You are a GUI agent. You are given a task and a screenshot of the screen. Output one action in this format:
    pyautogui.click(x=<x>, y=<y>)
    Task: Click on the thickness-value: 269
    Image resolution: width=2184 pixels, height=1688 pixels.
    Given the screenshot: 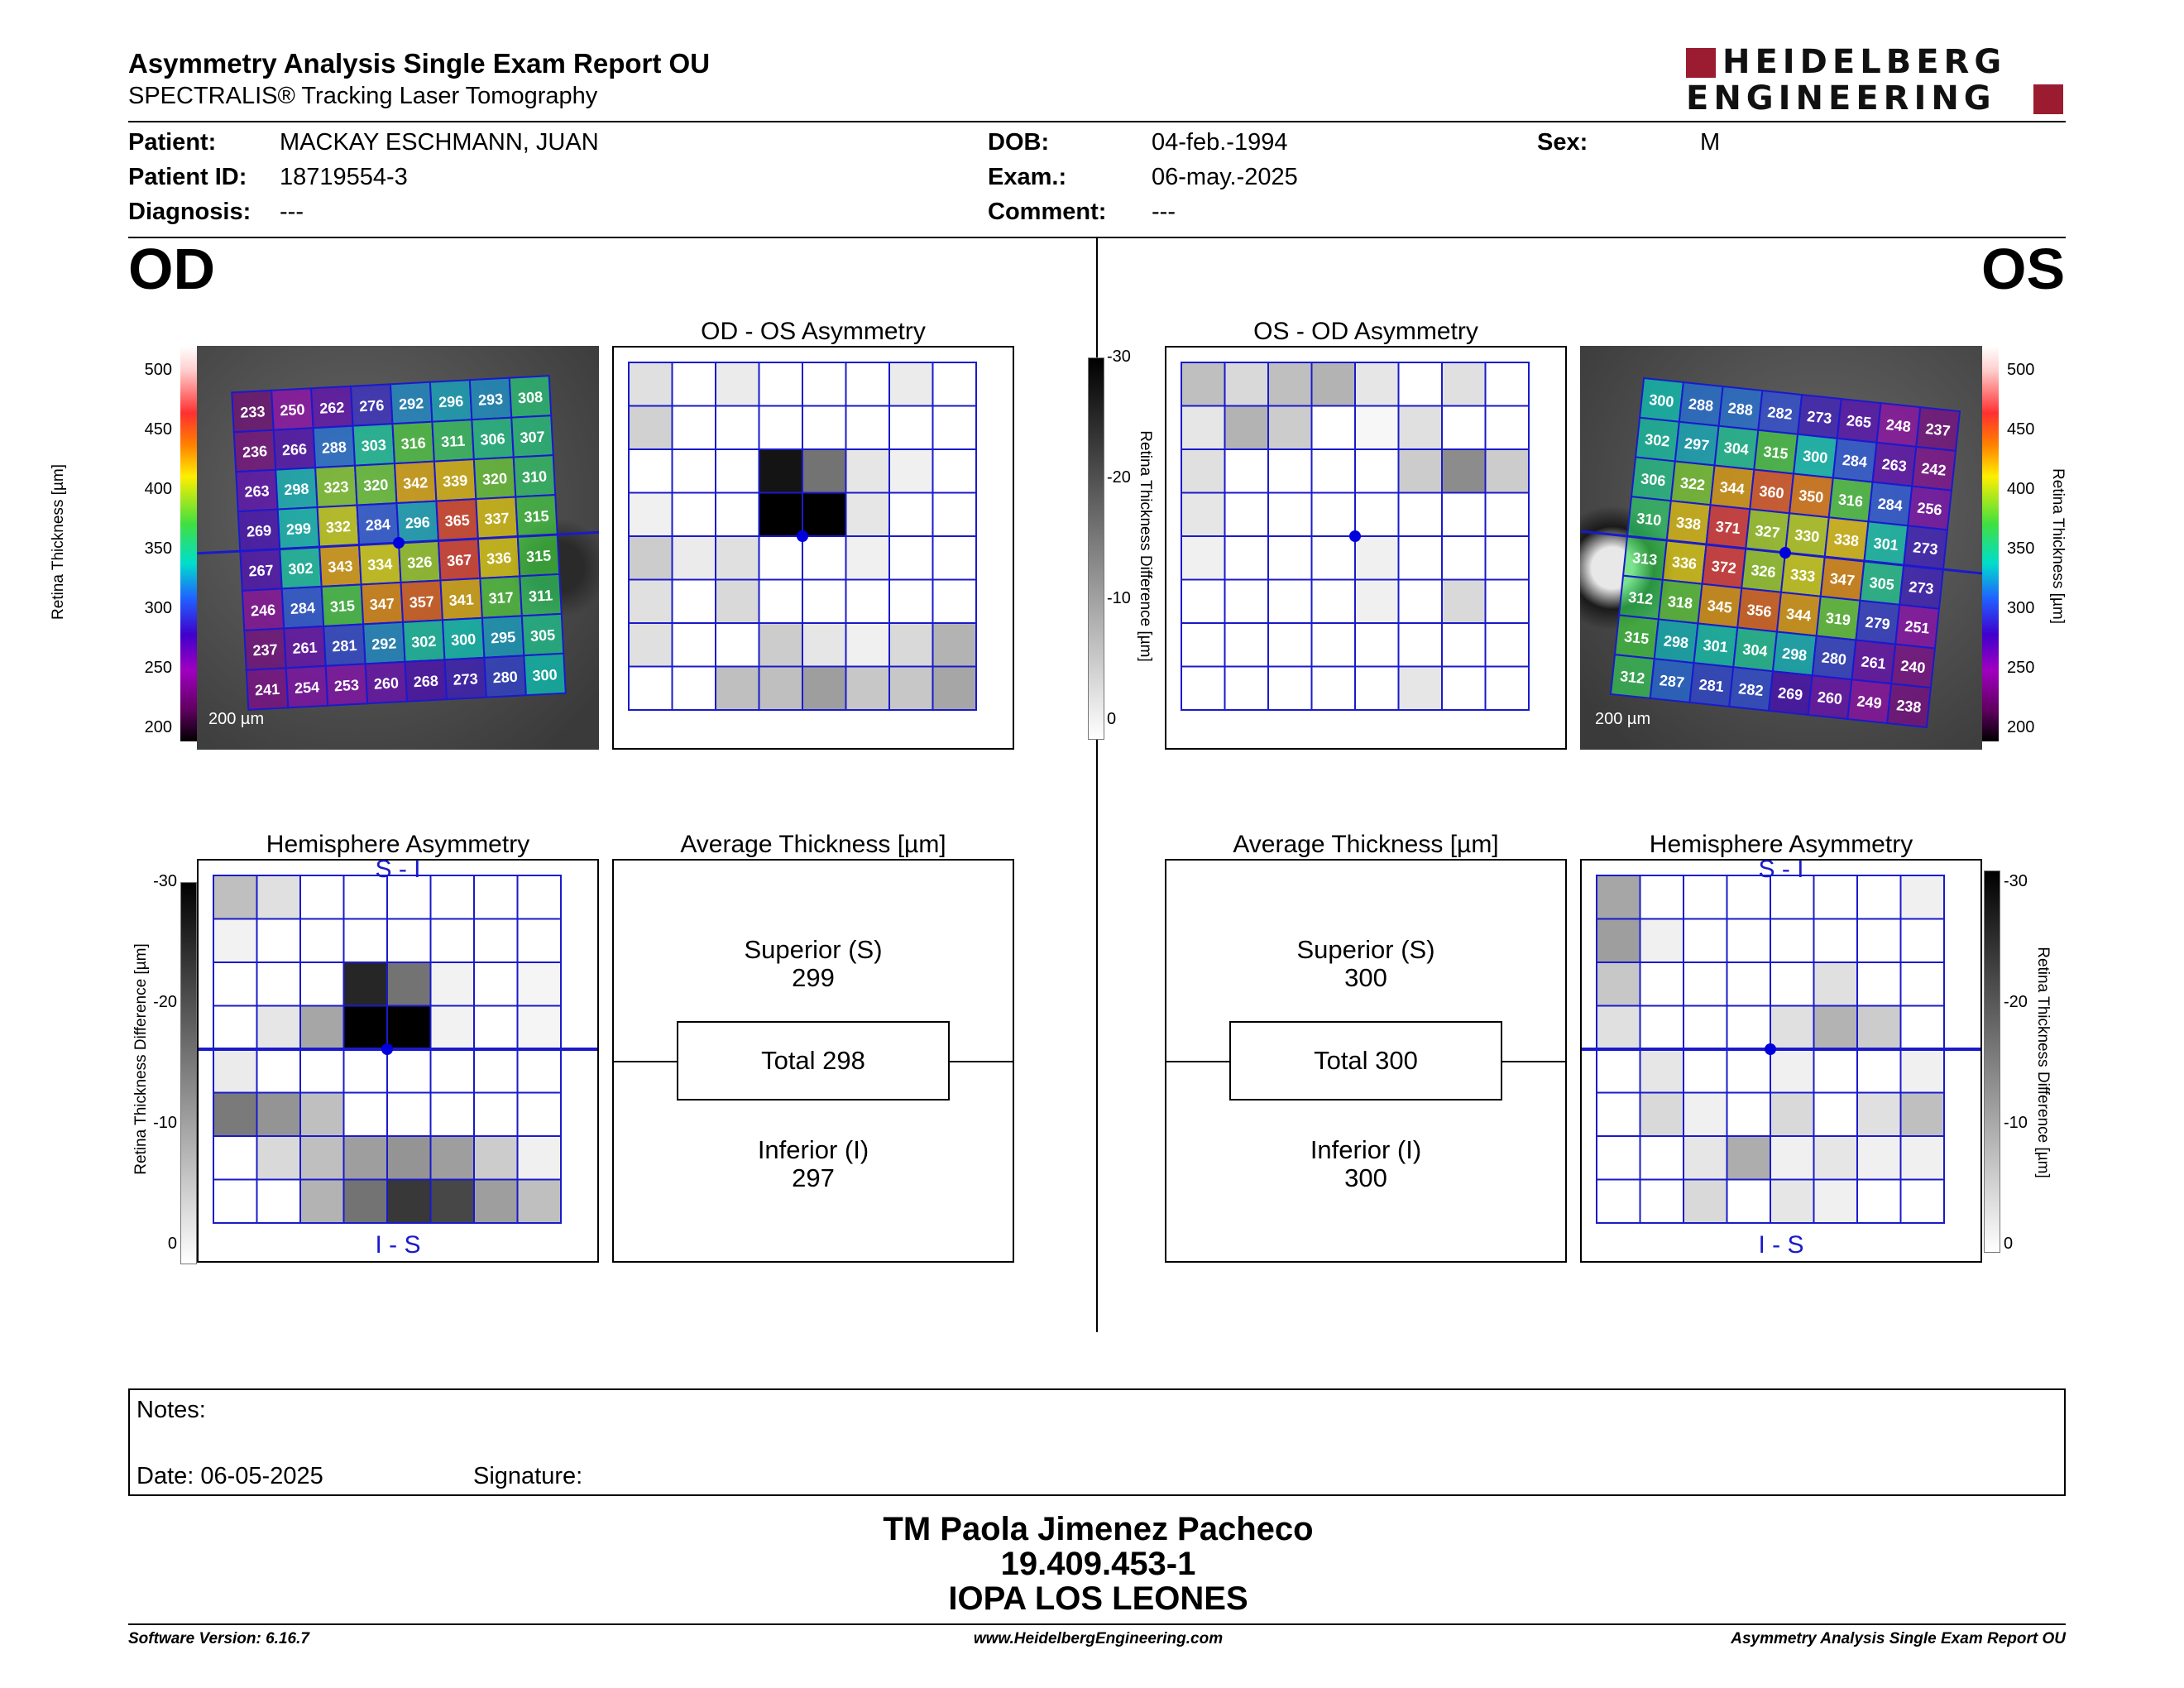 What is the action you would take?
    pyautogui.click(x=1790, y=693)
    